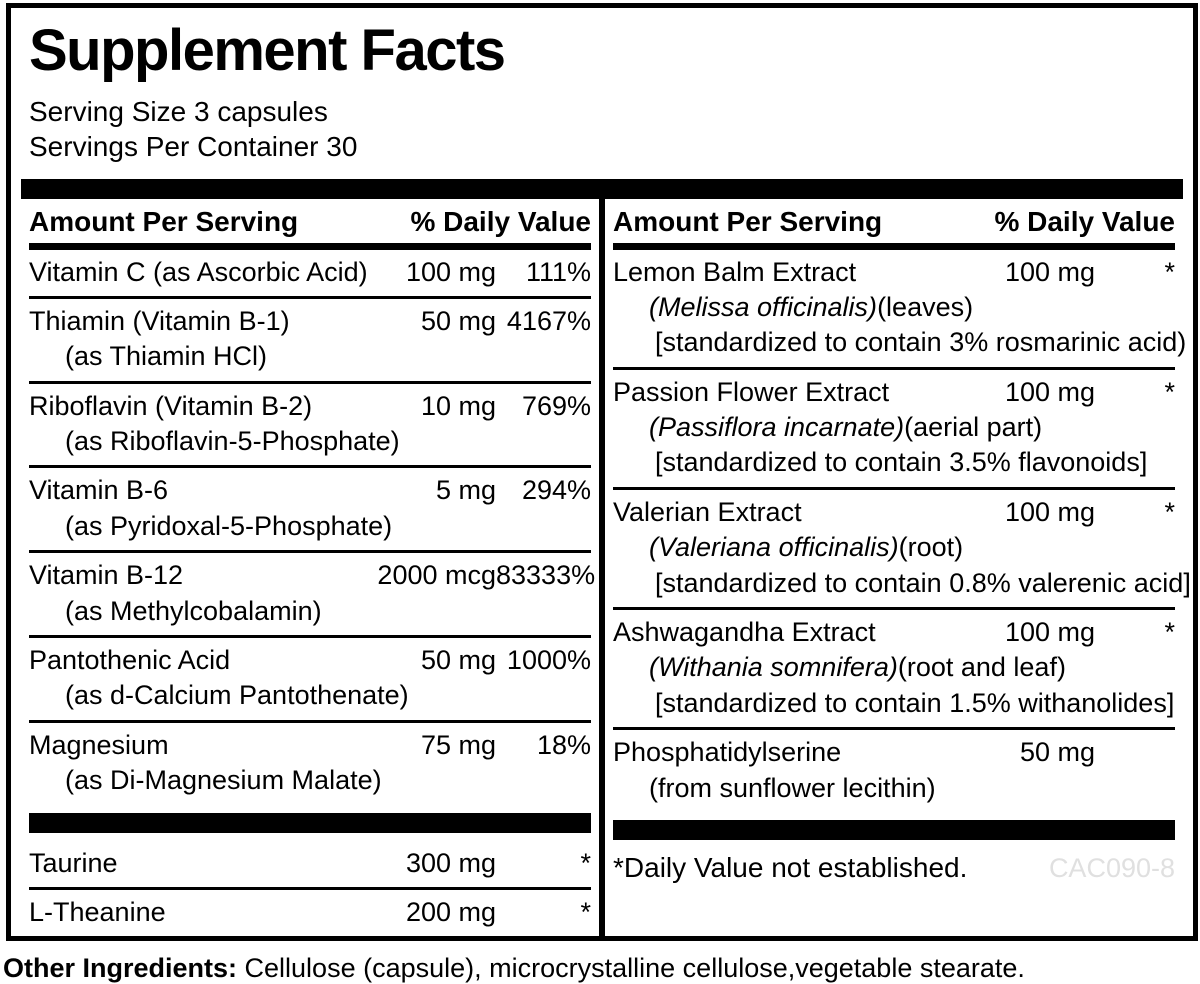 The width and height of the screenshot is (1200, 984). I want to click on serving-size: Serving Size 3 capsules, so click(178, 111).